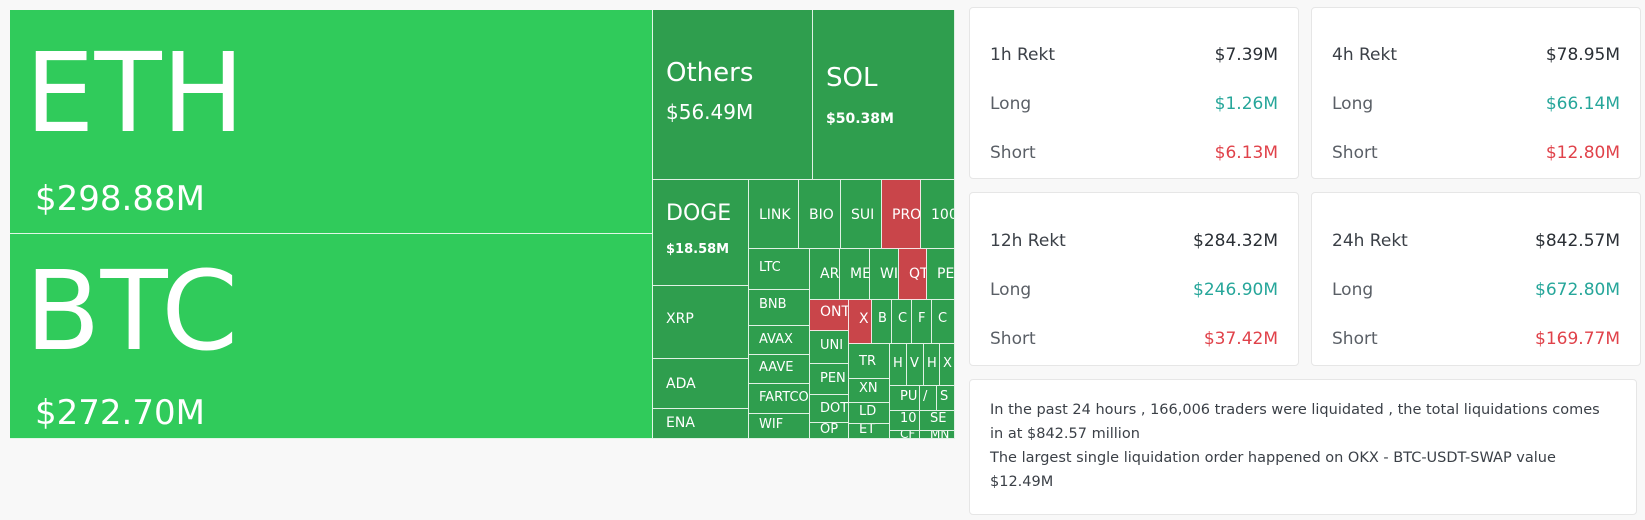 This screenshot has height=520, width=1645. I want to click on tile-symbol: BIO, so click(821, 215).